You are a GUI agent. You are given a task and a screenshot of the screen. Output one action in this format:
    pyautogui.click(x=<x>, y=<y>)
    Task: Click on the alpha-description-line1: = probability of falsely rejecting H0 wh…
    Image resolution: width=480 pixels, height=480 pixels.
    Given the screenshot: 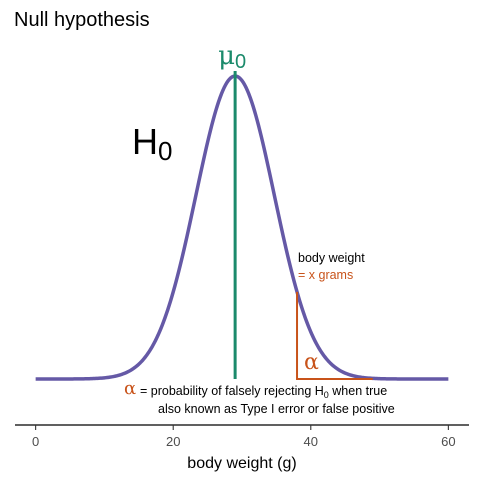 What is the action you would take?
    pyautogui.click(x=263, y=392)
    